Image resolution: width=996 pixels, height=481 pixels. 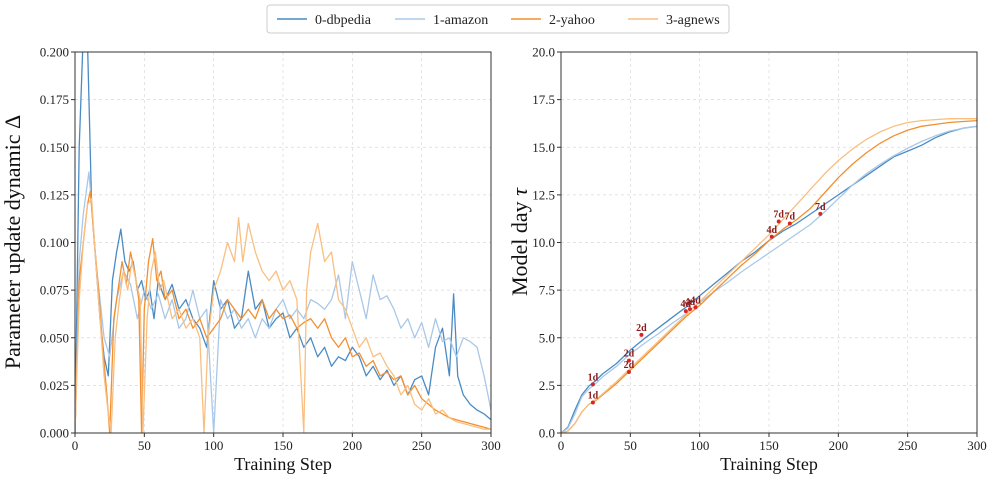 What do you see at coordinates (422, 445) in the screenshot?
I see `delta-xtick-label-5: 250` at bounding box center [422, 445].